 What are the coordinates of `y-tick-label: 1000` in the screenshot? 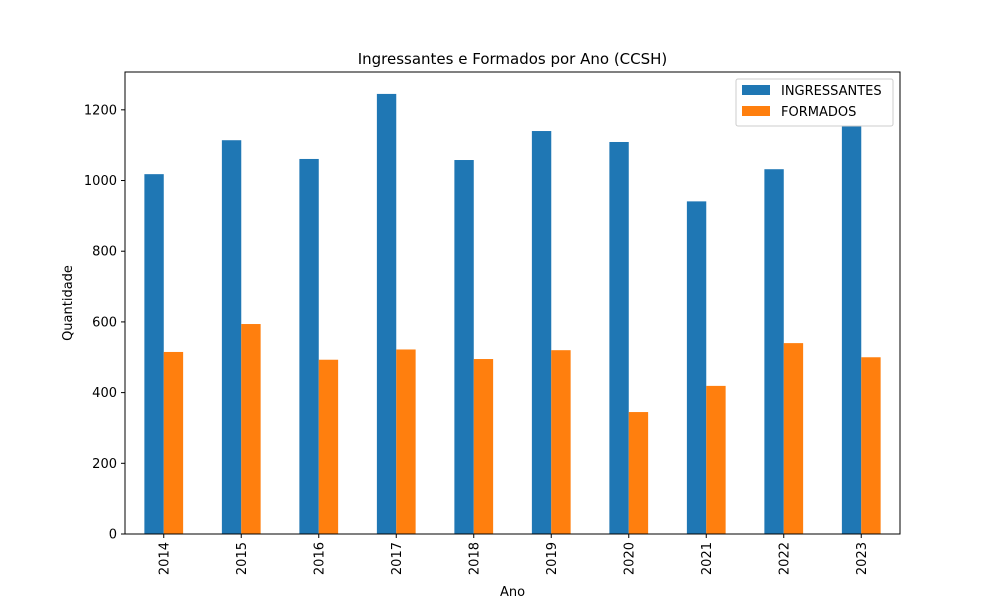 It's located at (100, 181).